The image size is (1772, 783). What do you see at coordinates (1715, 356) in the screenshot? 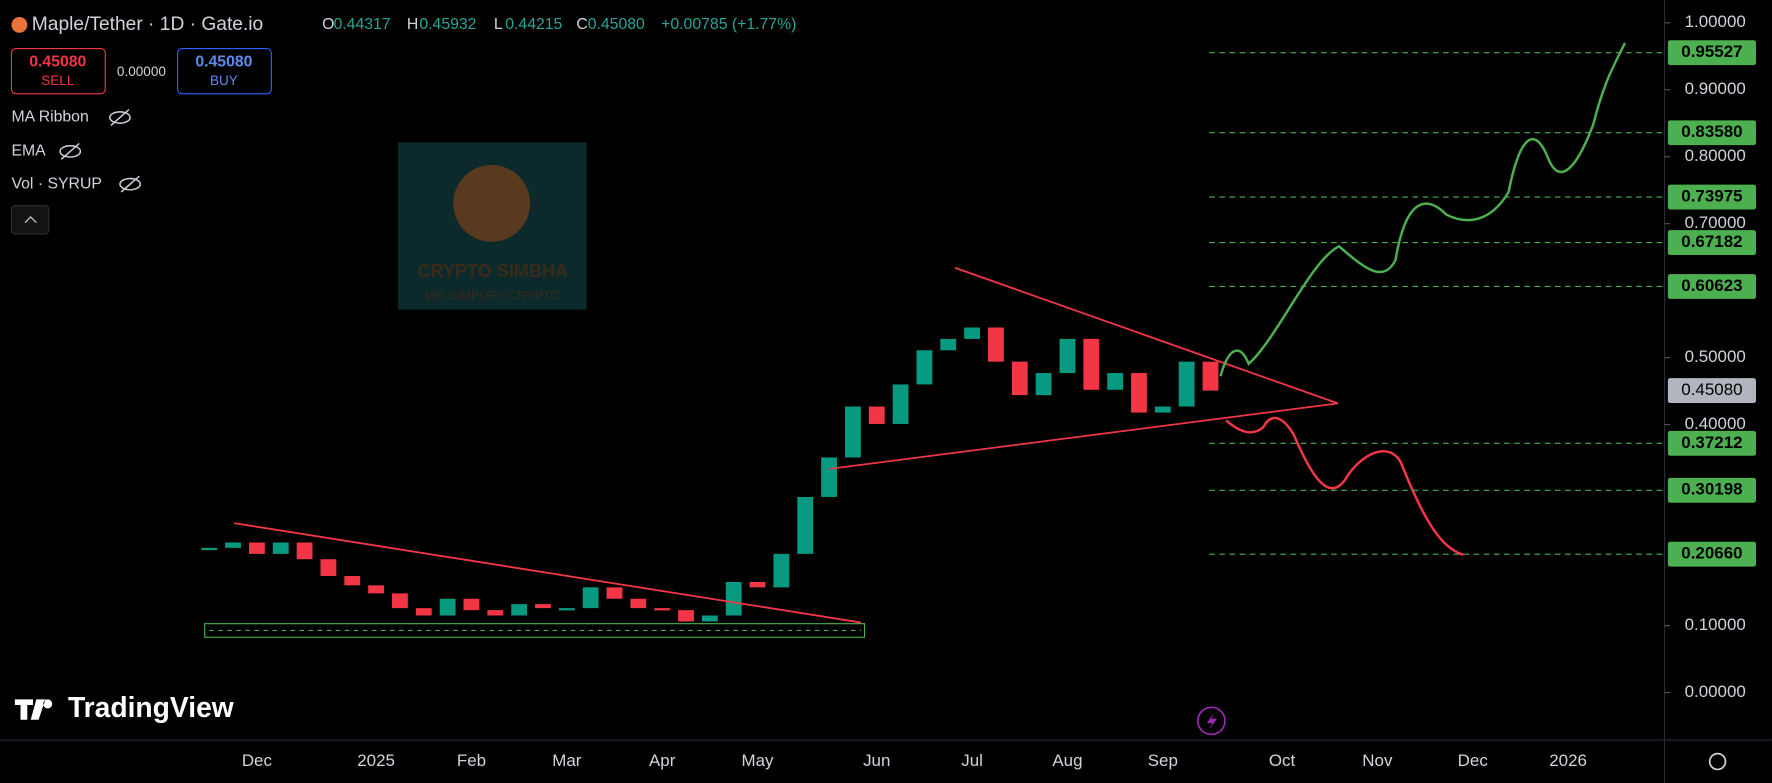
I see `y-tick-label: 0.50000` at bounding box center [1715, 356].